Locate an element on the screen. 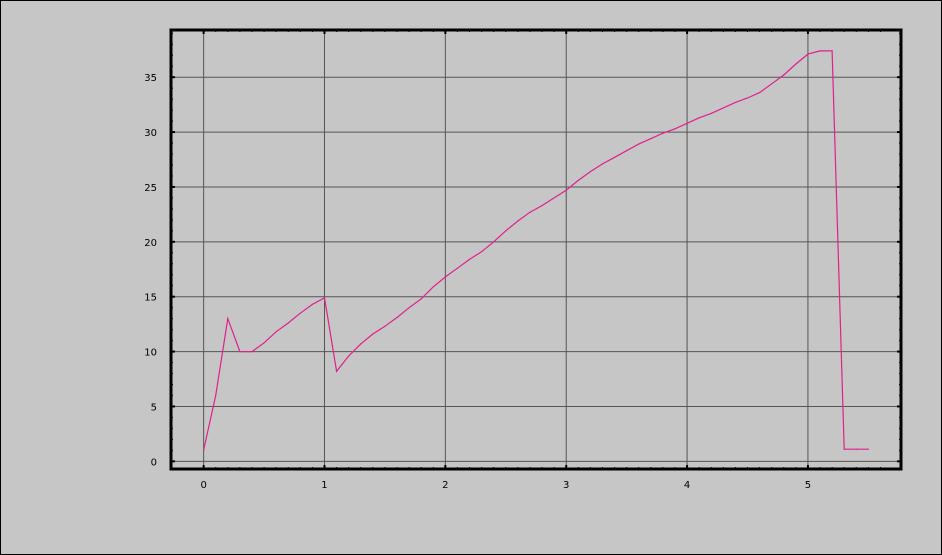  x-axis-labels: 0 1 2 3 4 5 is located at coordinates (505, 485).